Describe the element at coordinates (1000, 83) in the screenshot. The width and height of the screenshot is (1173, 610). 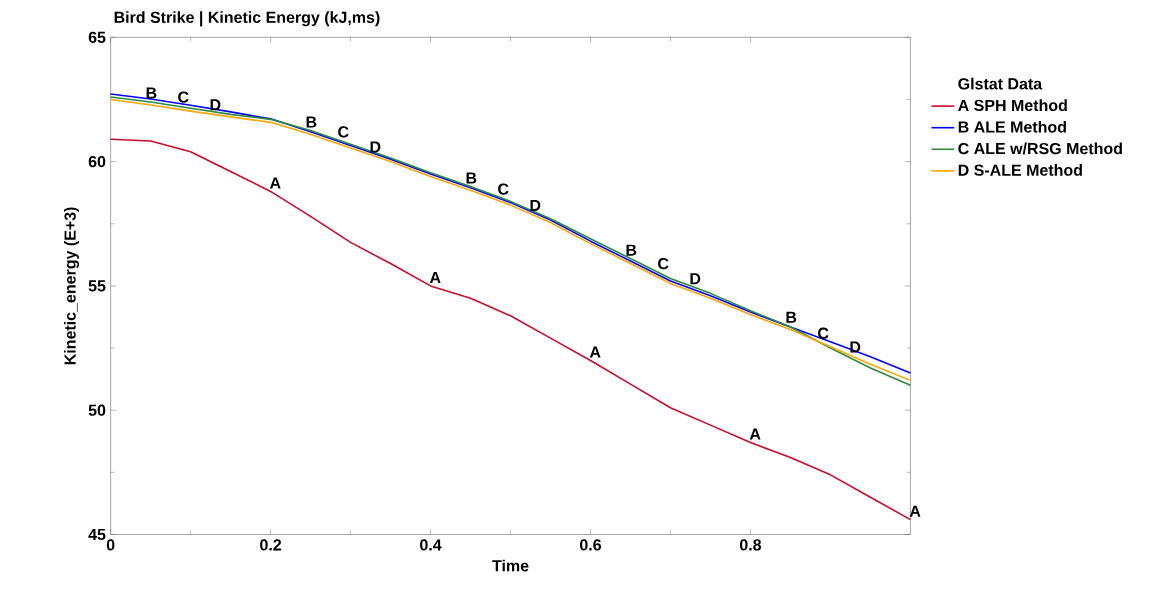
I see `legend-title: Glstat Data` at that location.